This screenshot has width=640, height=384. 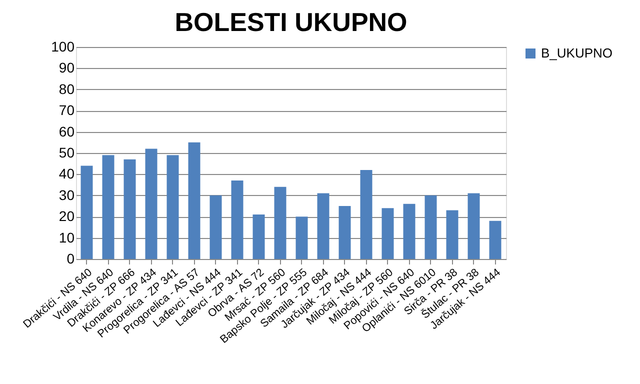 I want to click on y-tick-label: 80, so click(x=66, y=88).